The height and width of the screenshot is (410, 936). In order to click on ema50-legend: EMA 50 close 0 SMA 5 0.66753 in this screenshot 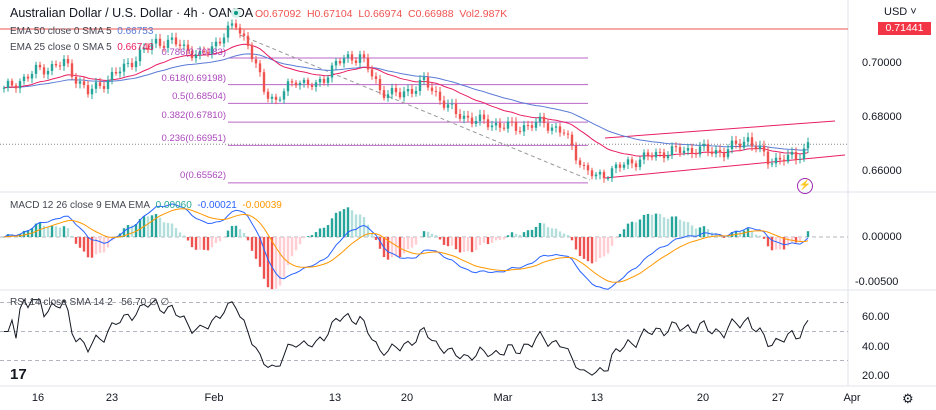, I will do `click(81, 31)`.